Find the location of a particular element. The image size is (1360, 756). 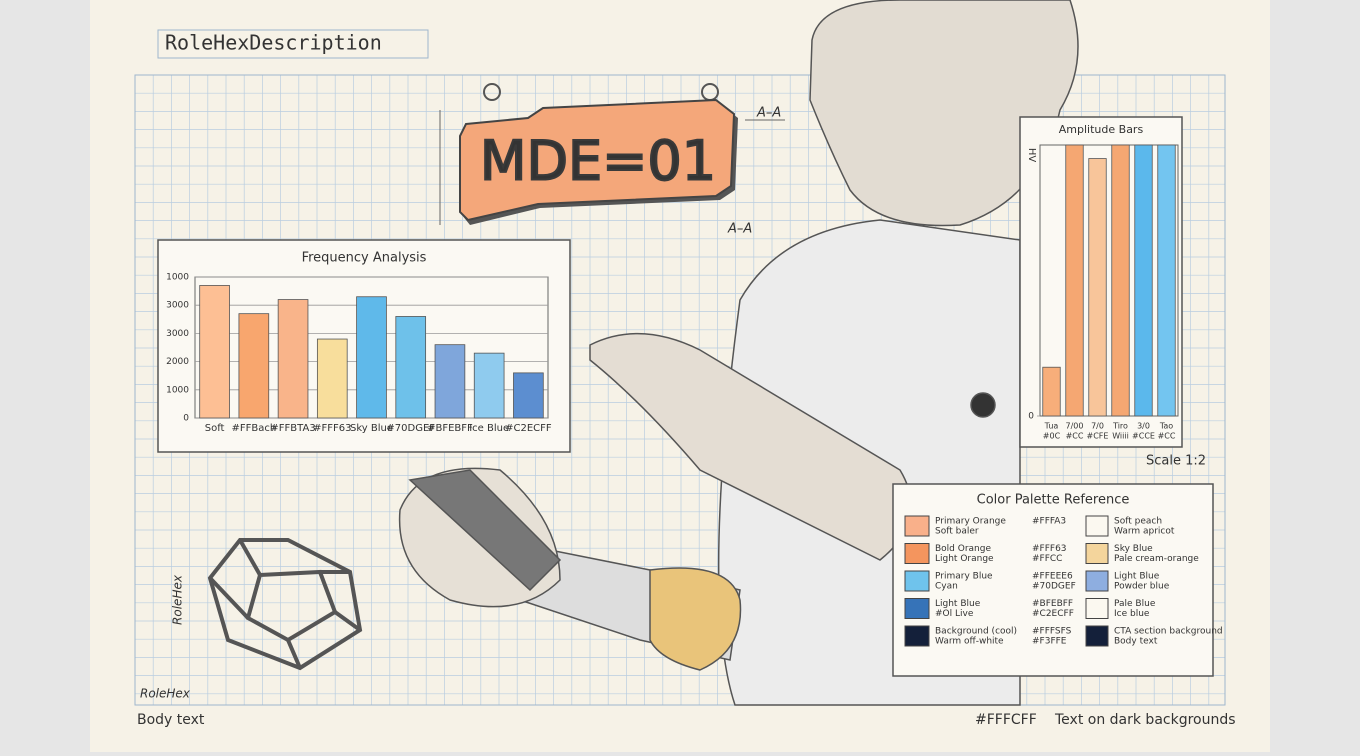

x-tick-label: 3/0 is located at coordinates (1143, 426).